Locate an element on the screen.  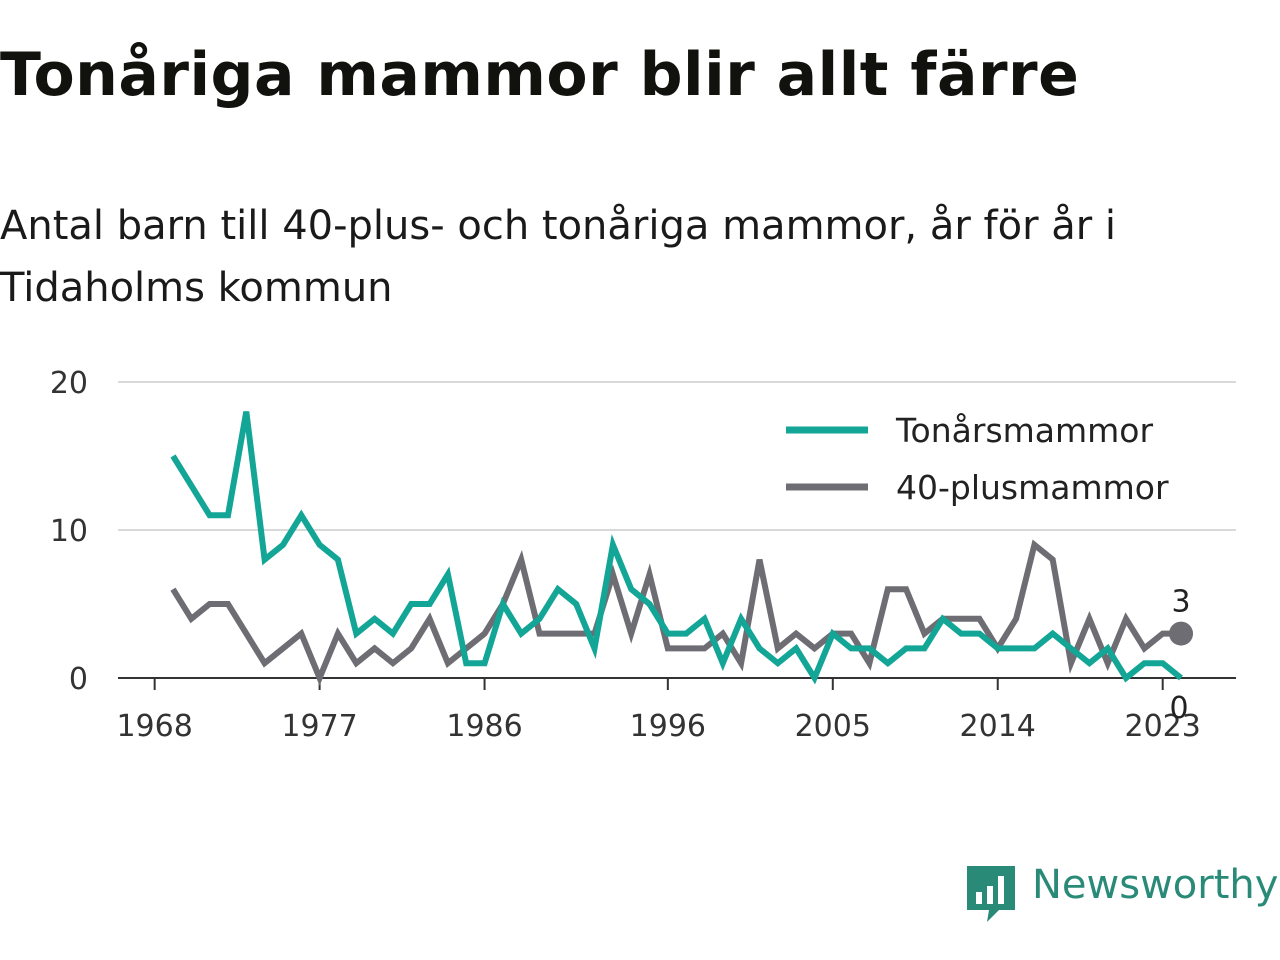
end-value-label: 0 is located at coordinates (1178, 708).